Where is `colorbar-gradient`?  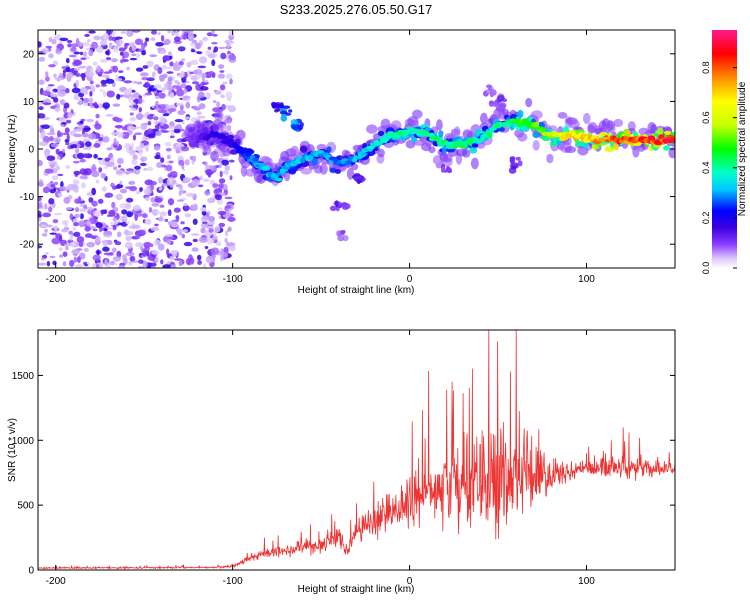 colorbar-gradient is located at coordinates (724, 149).